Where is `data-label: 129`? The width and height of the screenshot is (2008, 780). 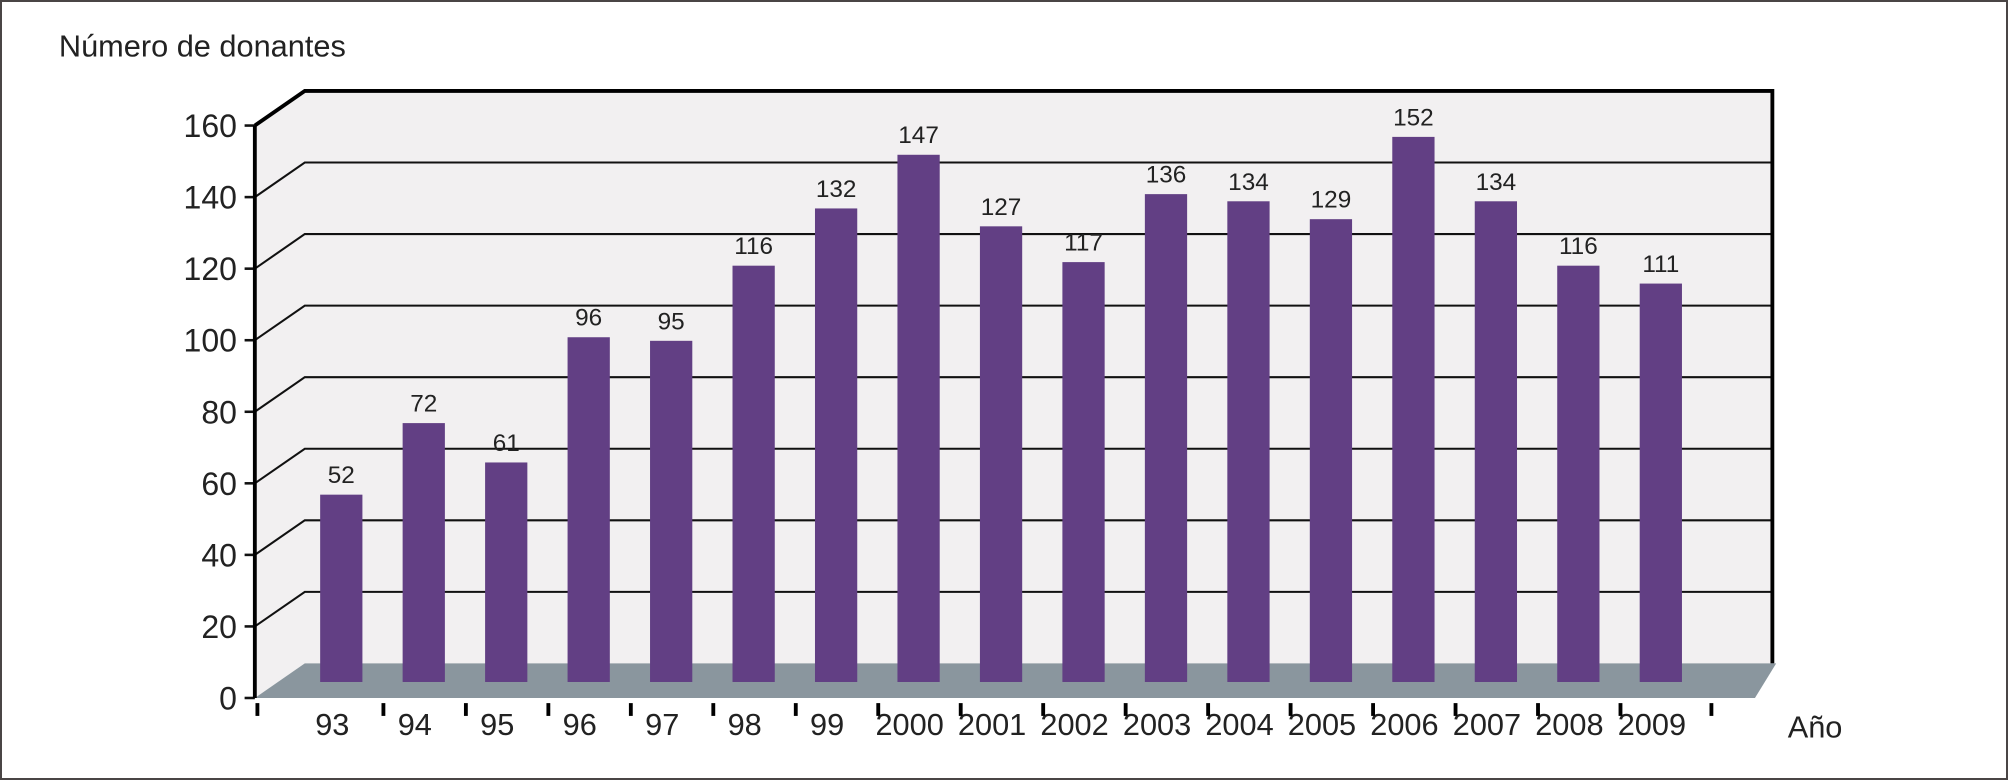
data-label: 129 is located at coordinates (1331, 200).